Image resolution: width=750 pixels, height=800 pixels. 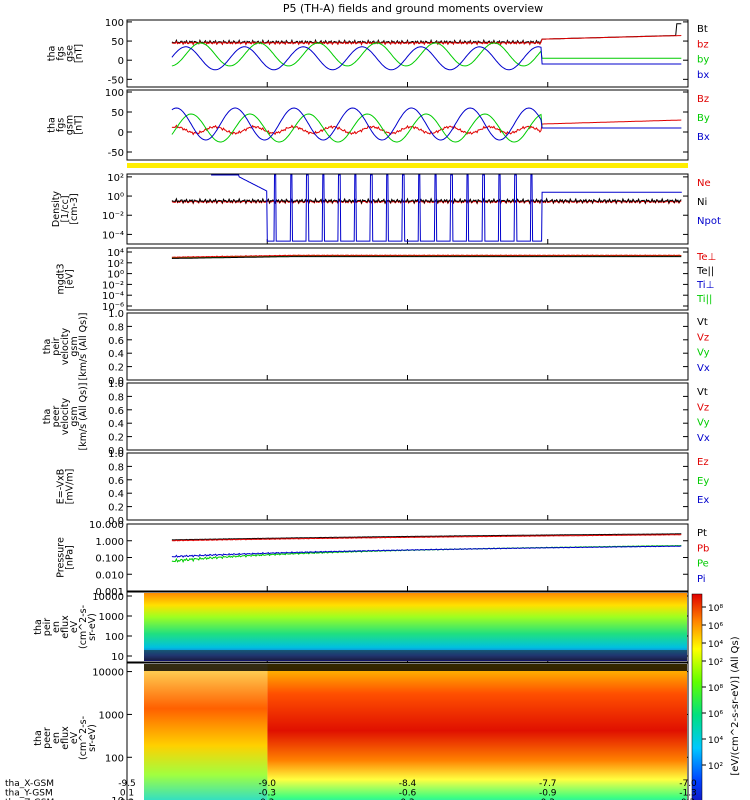 What do you see at coordinates (548, 784) in the screenshot?
I see `x-tick-label: -7.7` at bounding box center [548, 784].